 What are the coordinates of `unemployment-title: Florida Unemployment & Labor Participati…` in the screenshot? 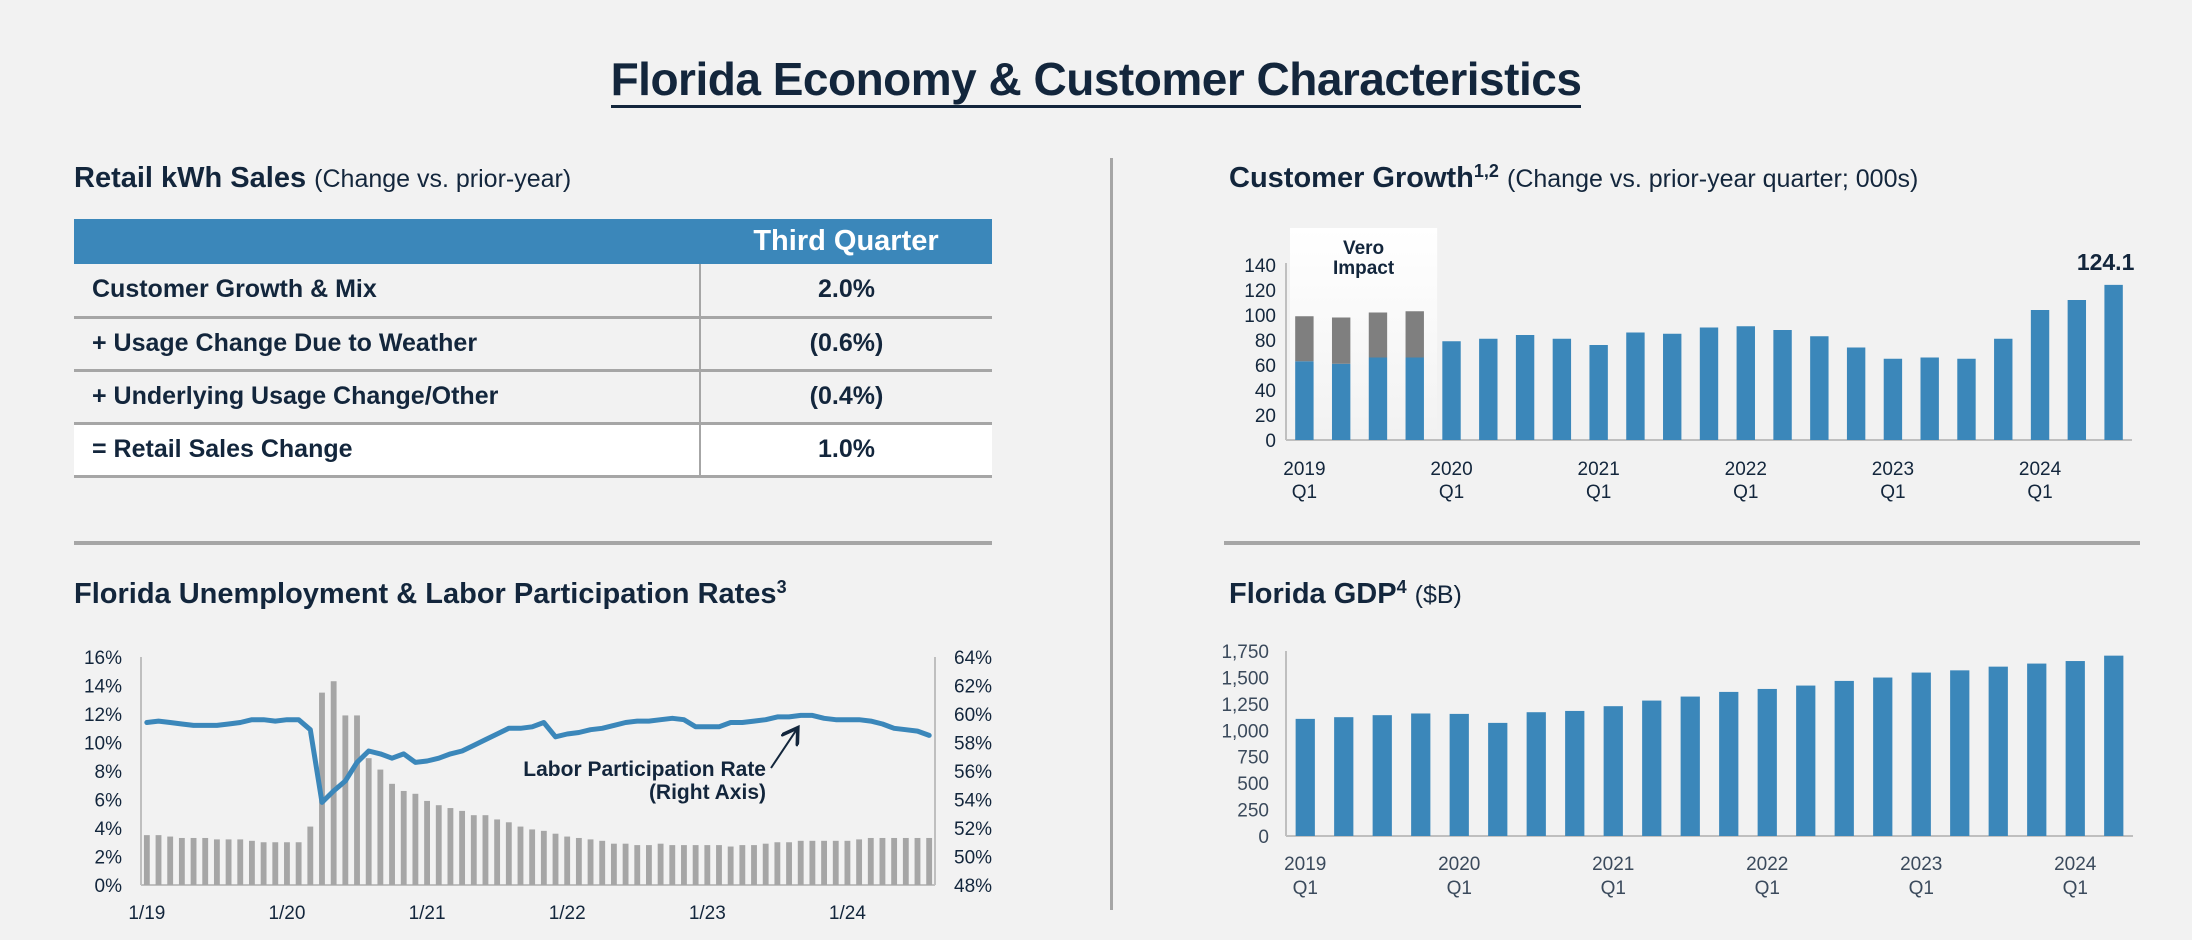 It's located at (425, 594).